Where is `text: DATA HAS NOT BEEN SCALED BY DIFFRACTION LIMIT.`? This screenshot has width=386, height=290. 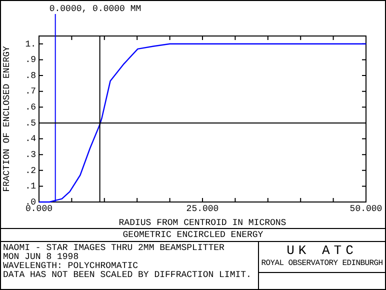
text: DATA HAS NOT BEEN SCALED BY DIFFRACTION LIMIT. is located at coordinates (127, 275).